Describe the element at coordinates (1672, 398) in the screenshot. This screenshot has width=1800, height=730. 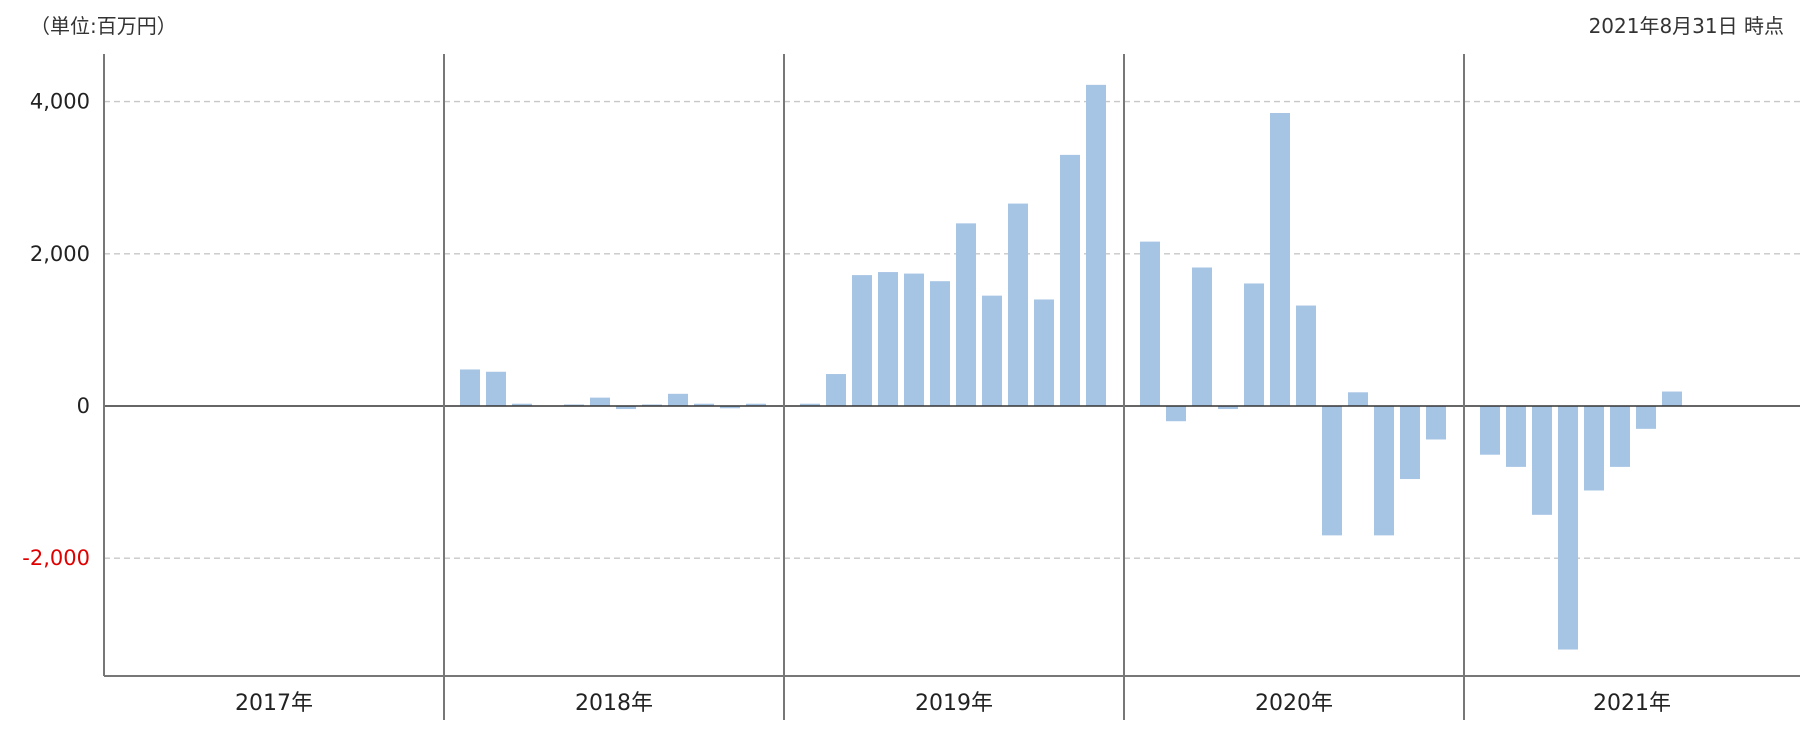
I see `bar-2021年-8` at that location.